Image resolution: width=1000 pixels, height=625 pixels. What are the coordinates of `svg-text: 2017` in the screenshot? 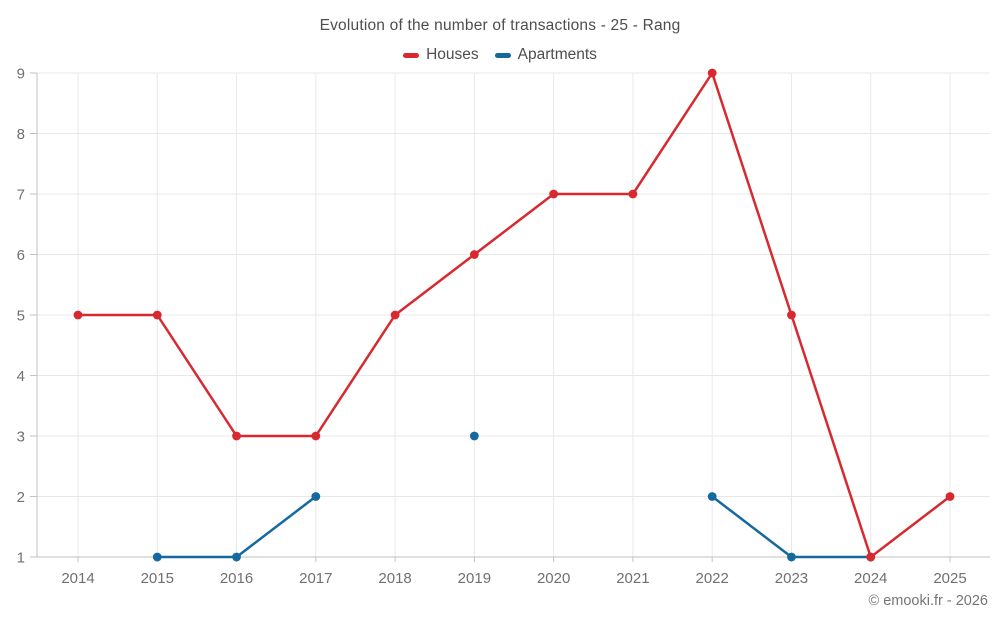 It's located at (315, 578).